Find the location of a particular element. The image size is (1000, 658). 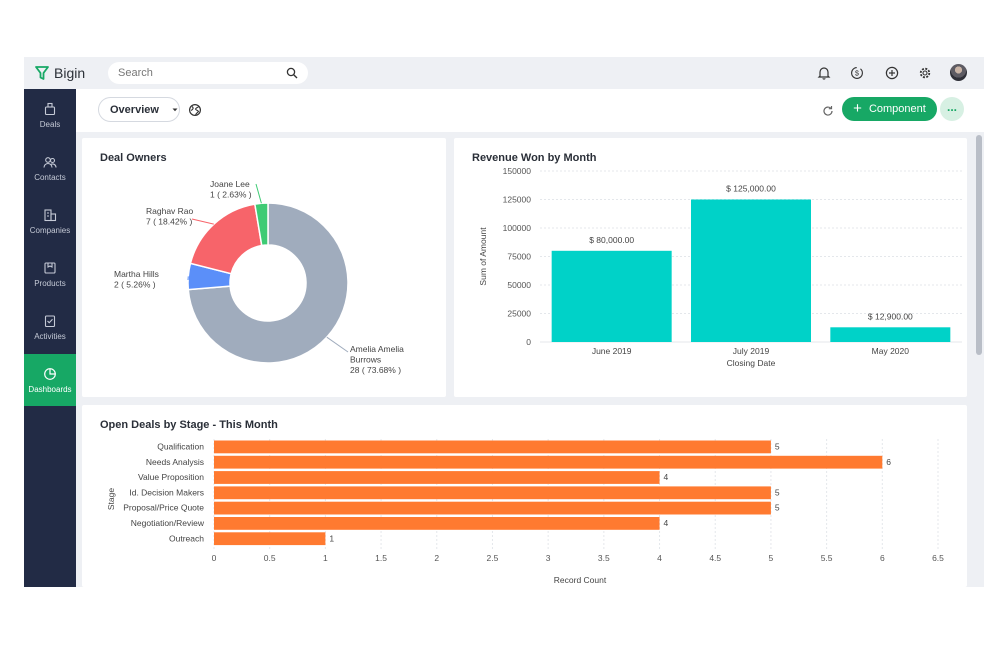

y-tick-label: Outreach is located at coordinates (186, 538).